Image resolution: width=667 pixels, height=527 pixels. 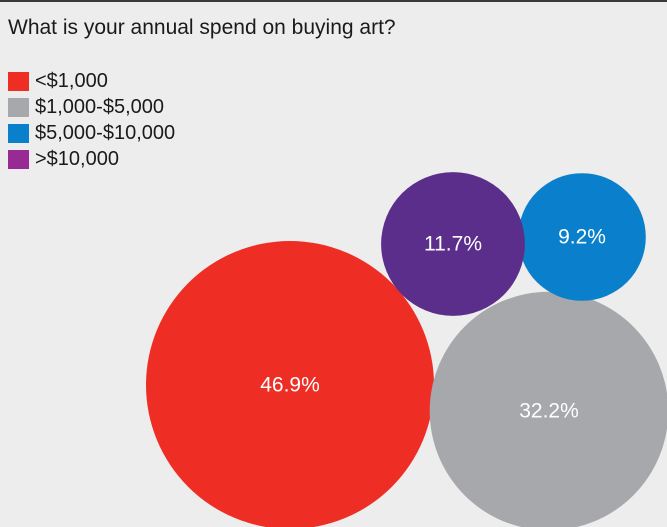 I want to click on chart-title: What is your annual spend on buying art?, so click(x=202, y=27).